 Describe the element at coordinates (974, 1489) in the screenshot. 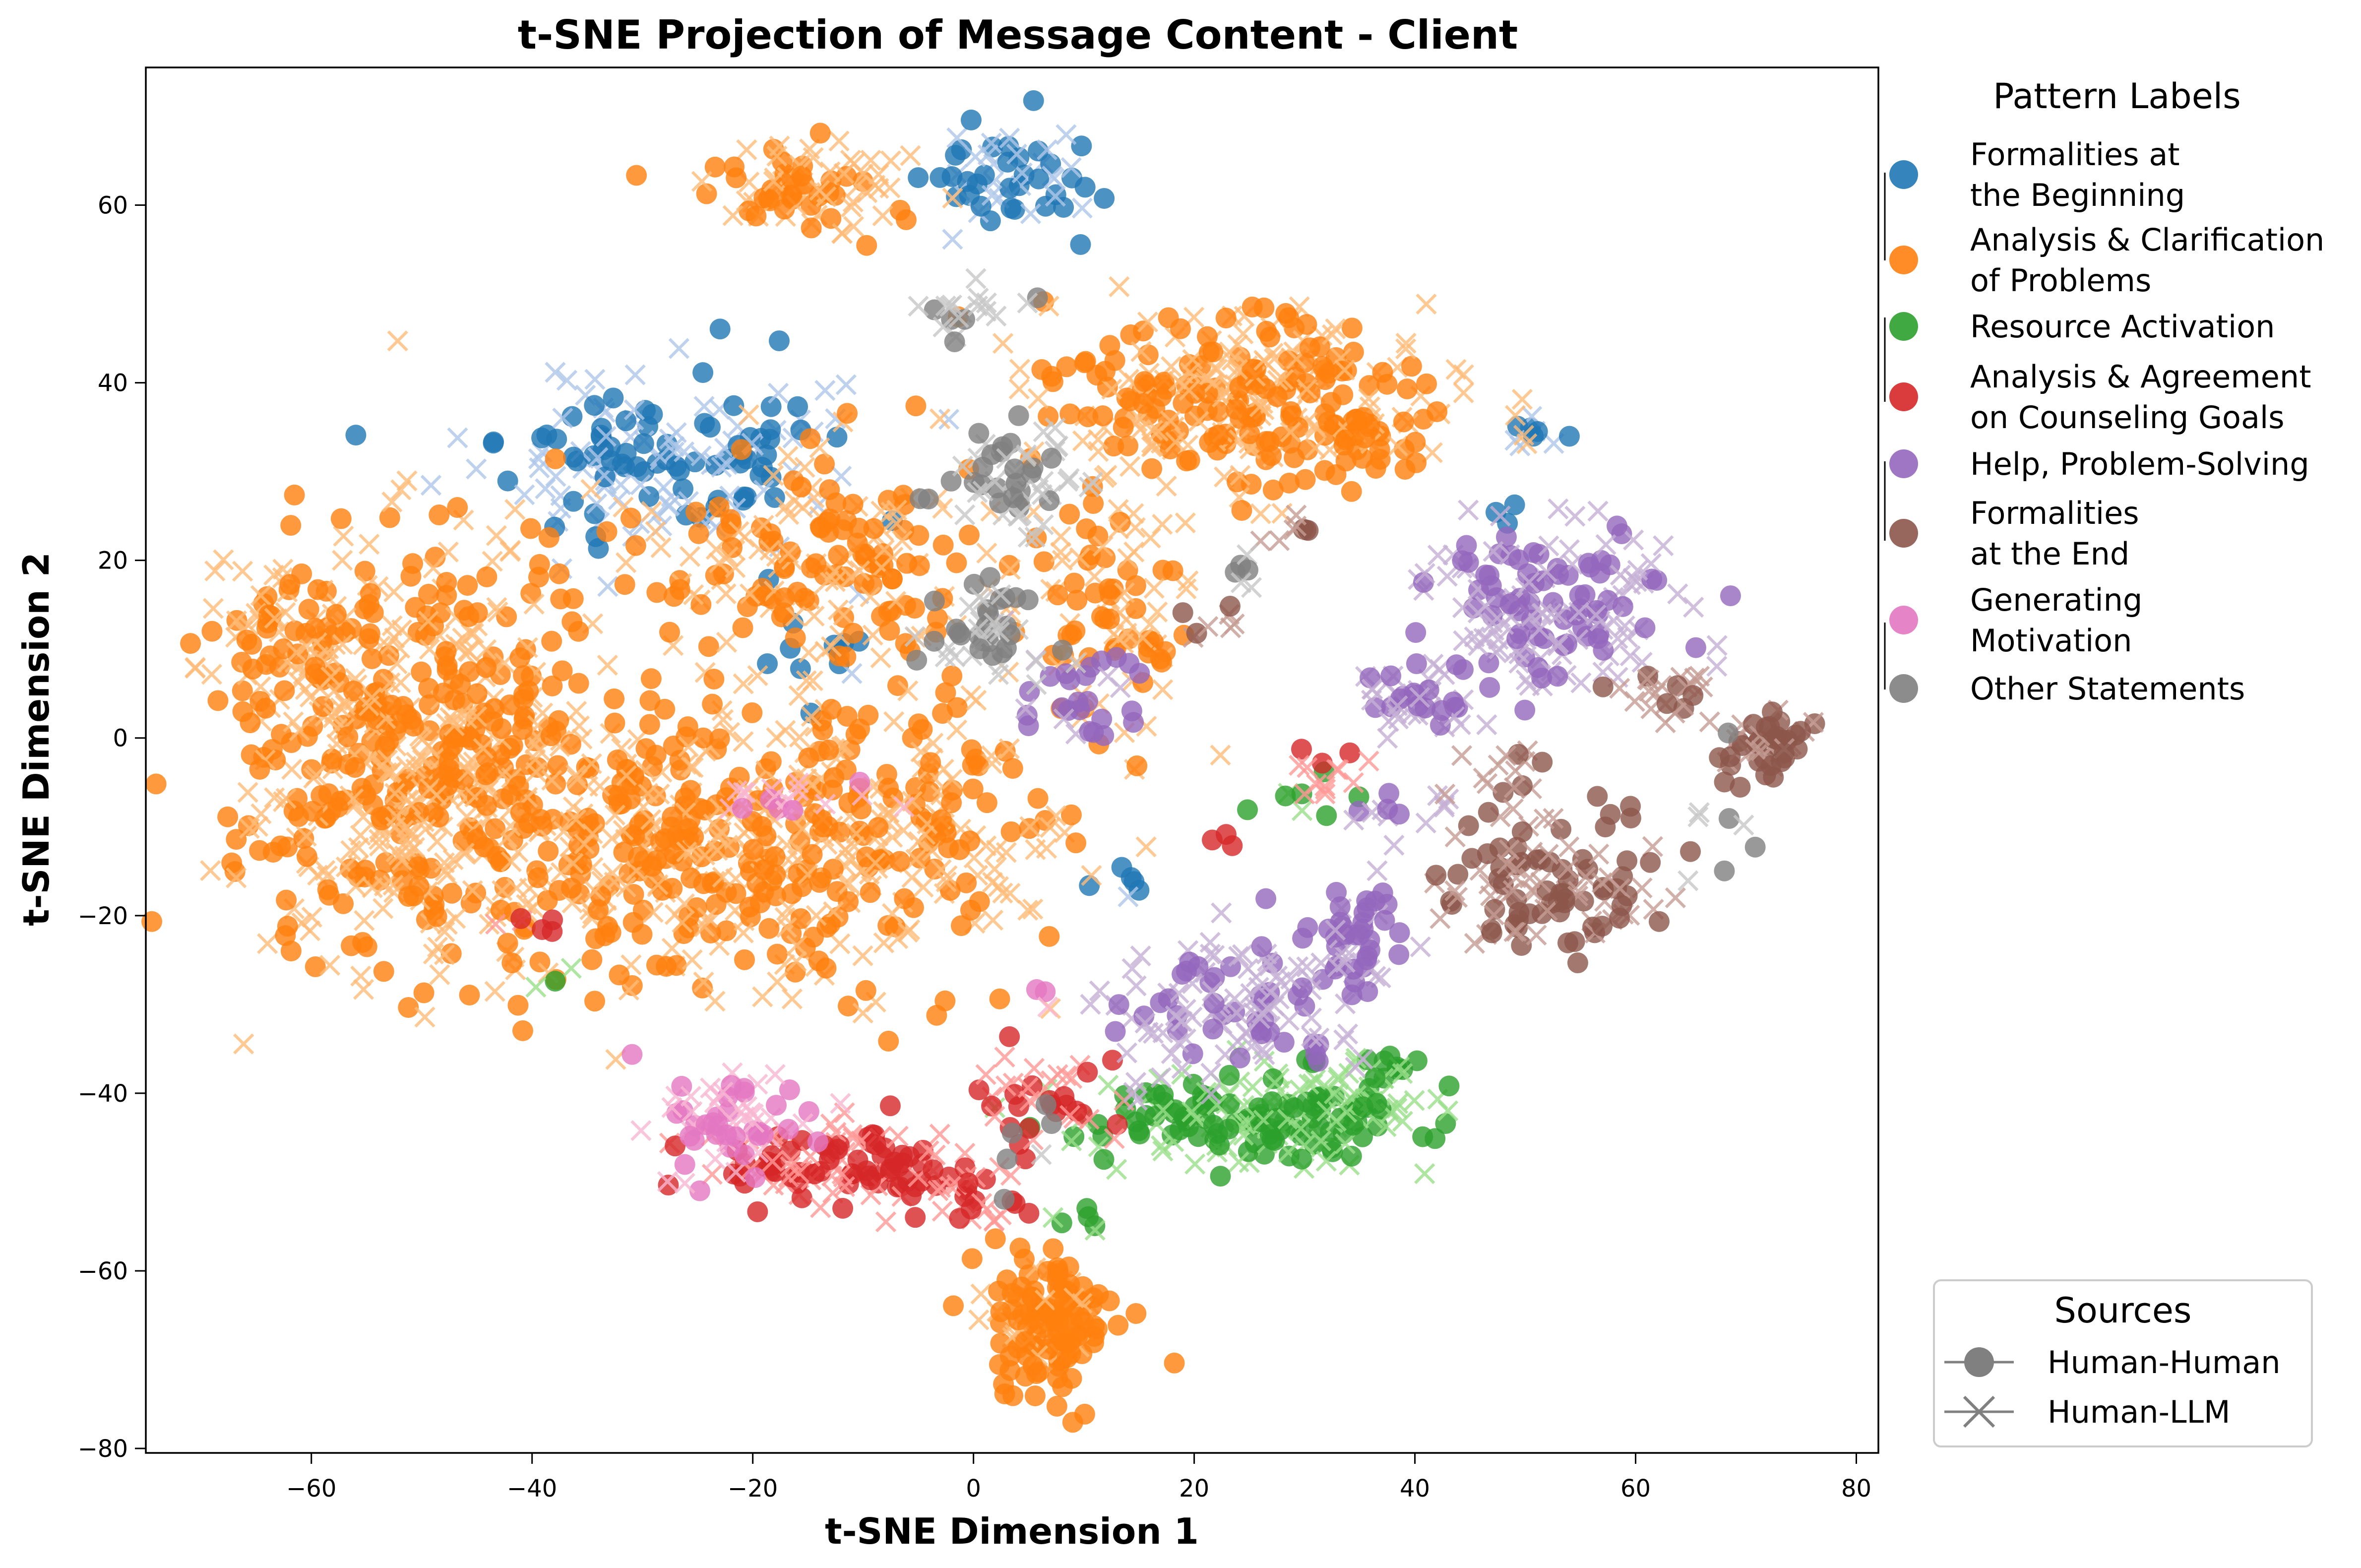

I see `x-tick-label: 0` at that location.